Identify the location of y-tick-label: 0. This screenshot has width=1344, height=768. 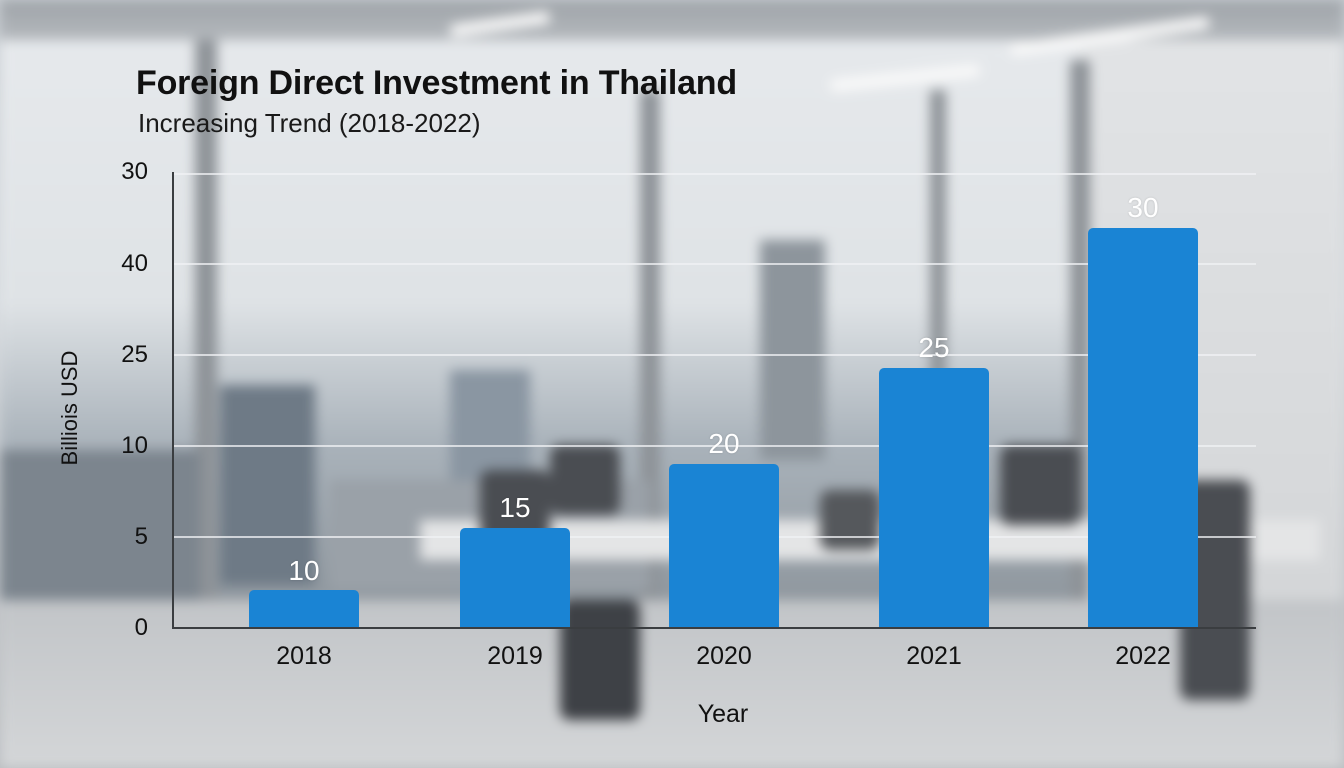
(141, 627).